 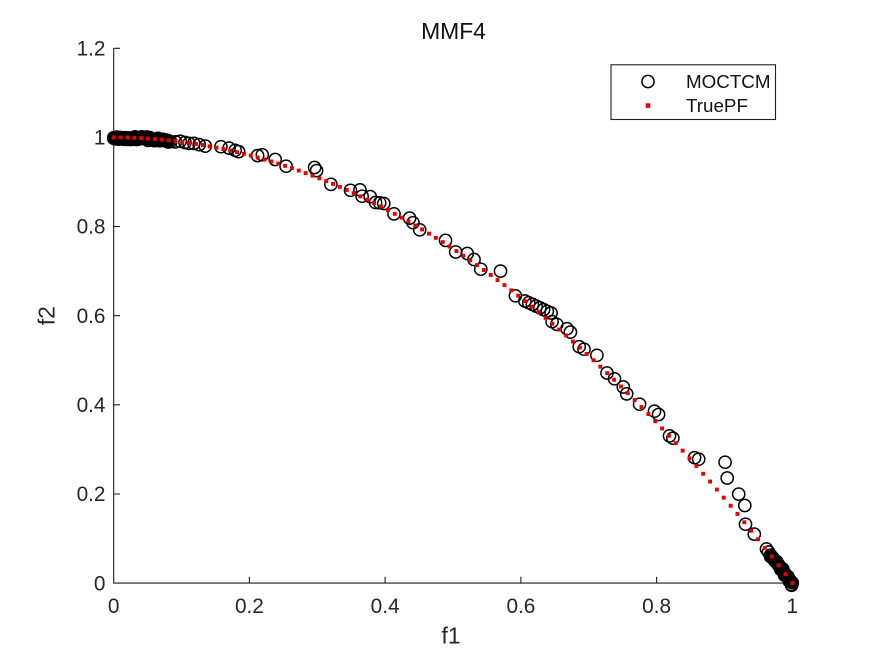 I want to click on svg-text: 1.2, so click(x=91, y=49).